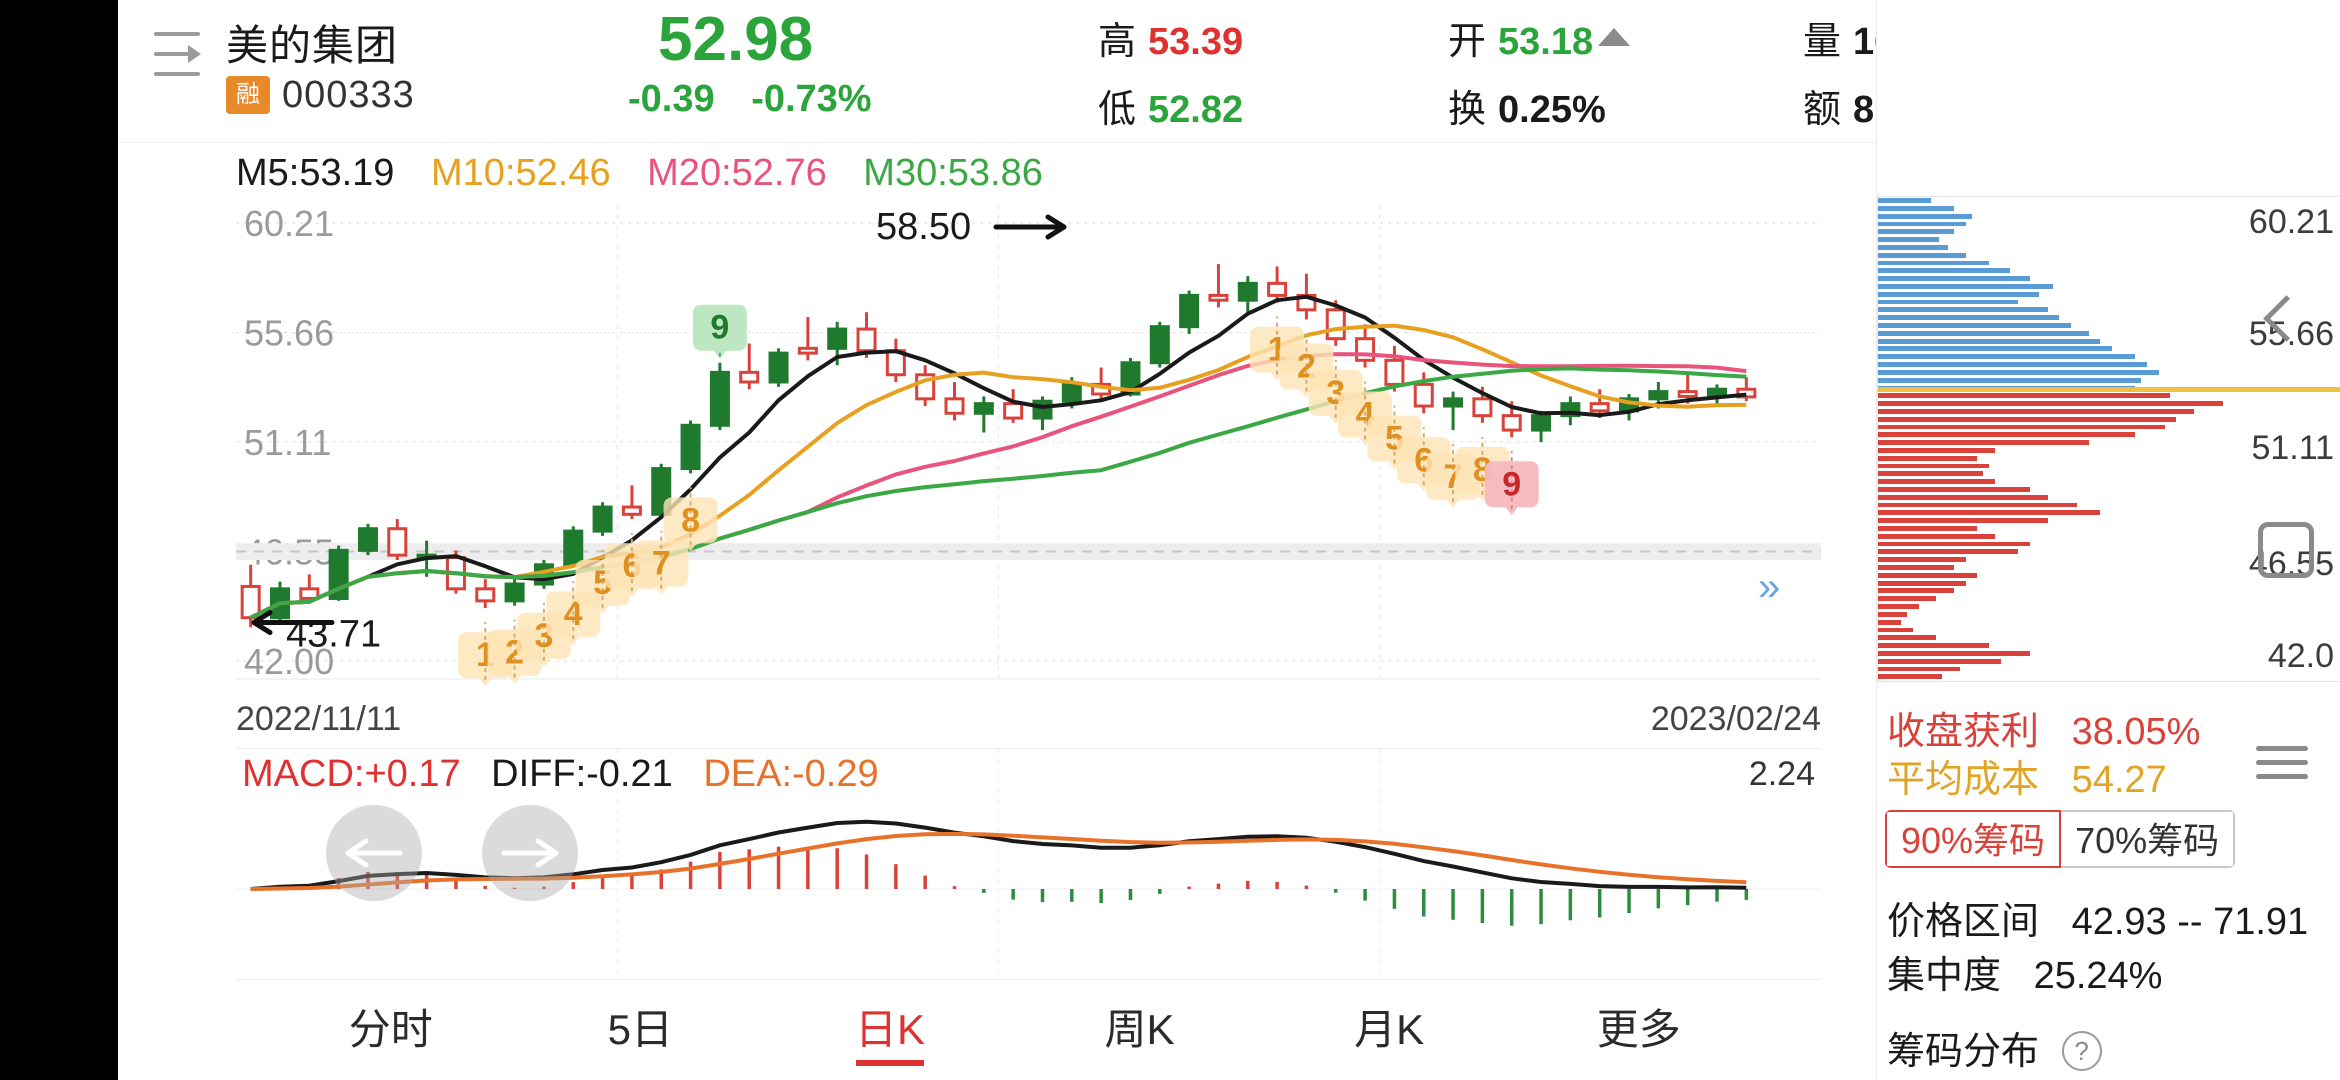  What do you see at coordinates (1963, 732) in the screenshot?
I see `profit-label: 收盘获利` at bounding box center [1963, 732].